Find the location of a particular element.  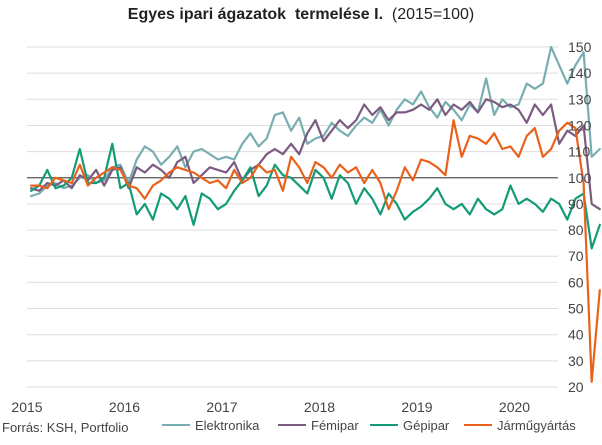

chart-title-main: Egyes ipari ágazatok termelése I. is located at coordinates (255, 14).